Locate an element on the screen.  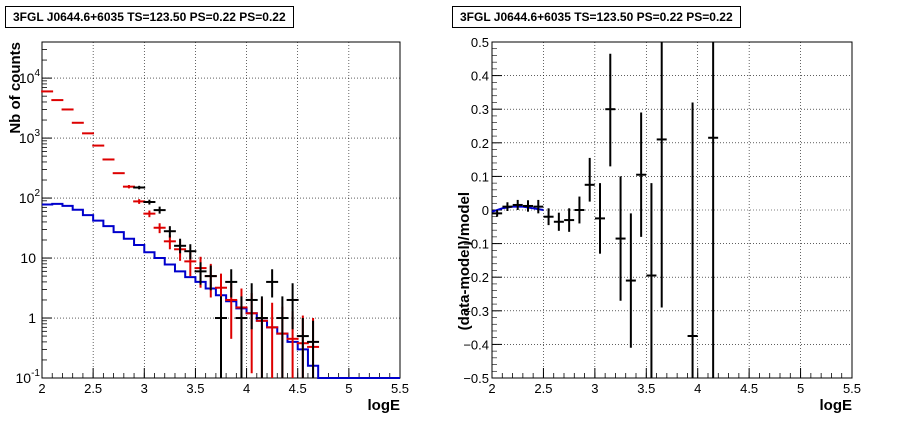
residuals-xtick-label: 5 is located at coordinates (800, 388).